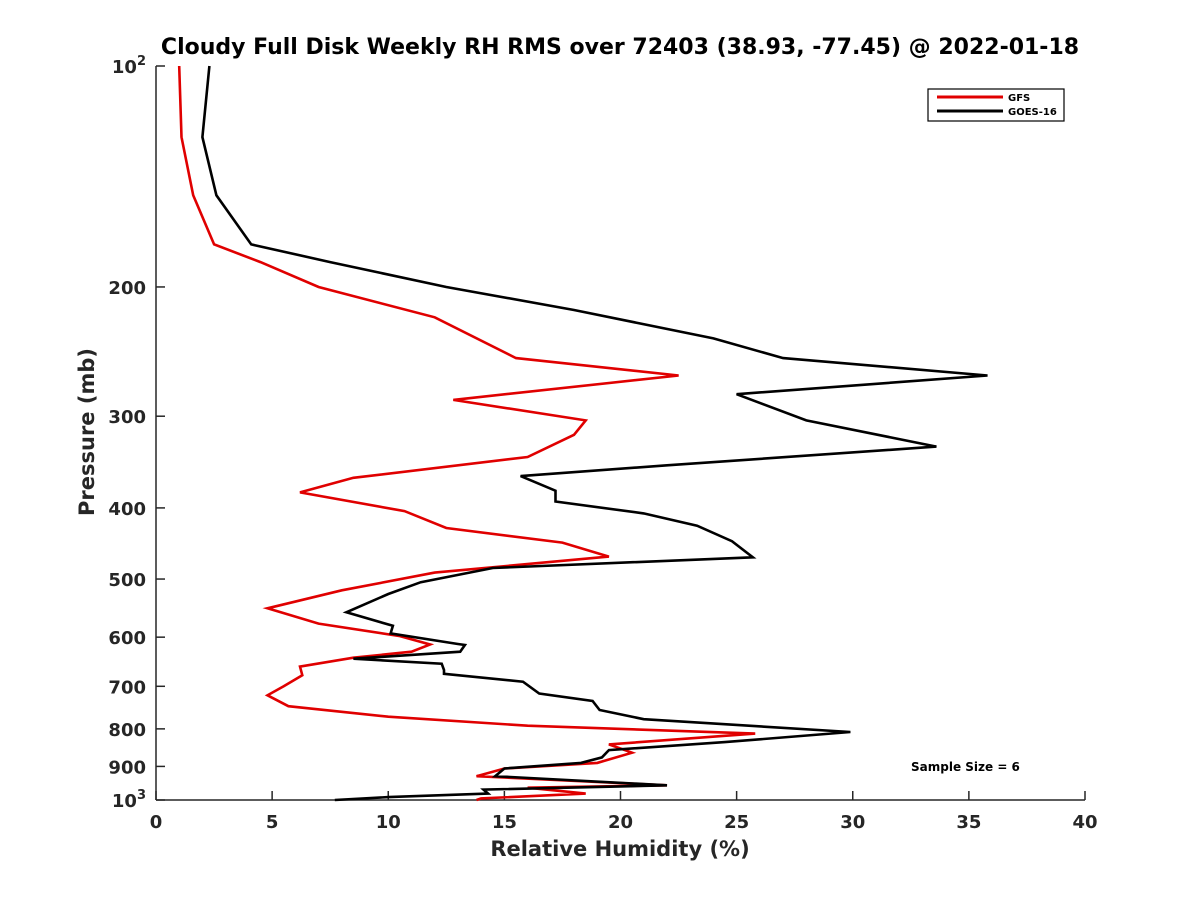 The height and width of the screenshot is (900, 1200). Describe the element at coordinates (127, 509) in the screenshot. I see `y-tick-label: 400` at that location.